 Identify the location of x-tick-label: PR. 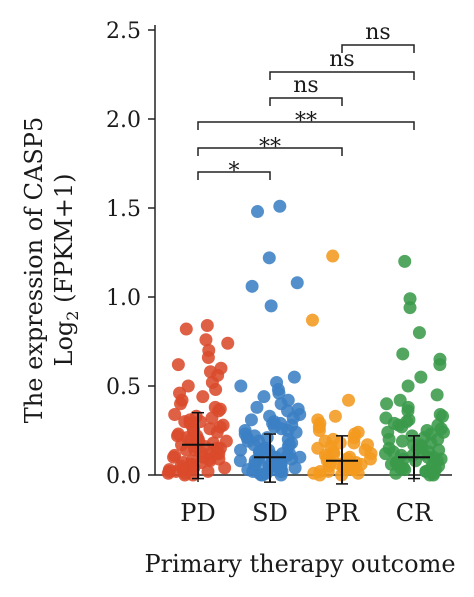
(342, 513).